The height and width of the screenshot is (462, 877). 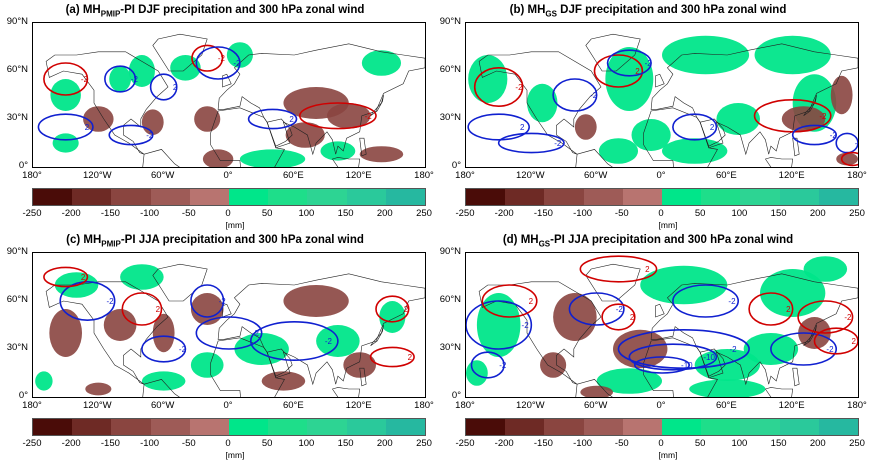 What do you see at coordinates (662, 325) in the screenshot?
I see `map-plot: 2 -2 2 -2 2 -2 2 -2 -10 -10 -2 -2 -2 2` at bounding box center [662, 325].